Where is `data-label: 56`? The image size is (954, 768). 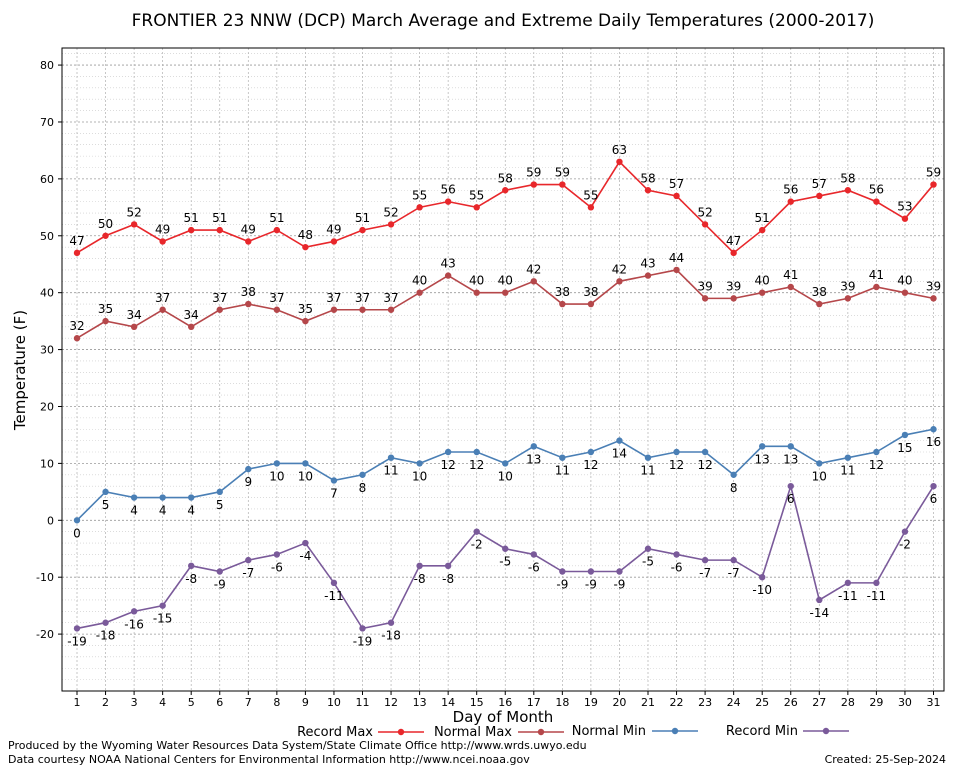
data-label: 56 is located at coordinates (448, 190).